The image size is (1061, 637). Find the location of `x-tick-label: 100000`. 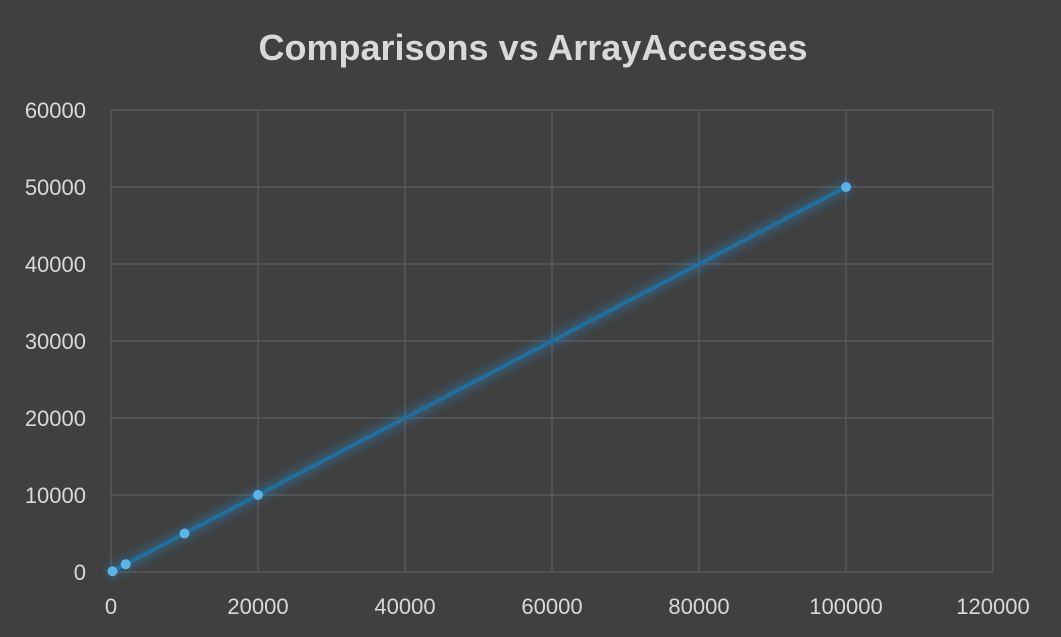

x-tick-label: 100000 is located at coordinates (845, 606).